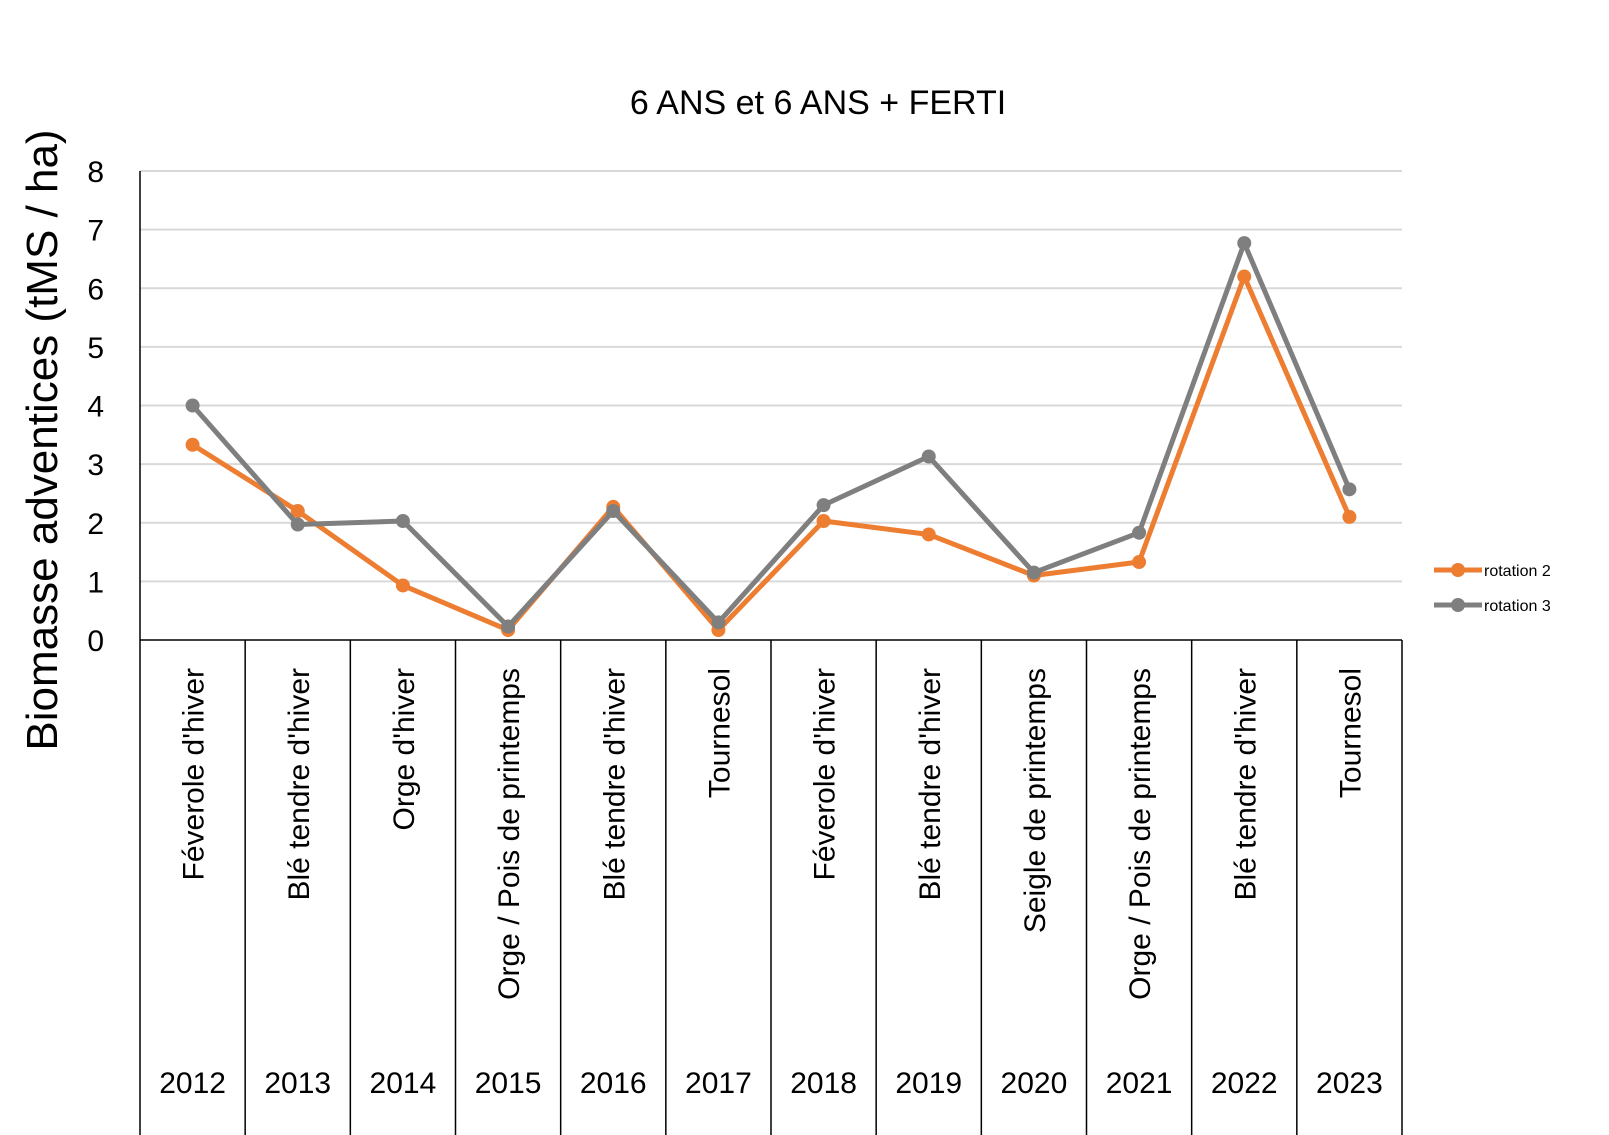 The width and height of the screenshot is (1609, 1135). What do you see at coordinates (95, 465) in the screenshot?
I see `y-tick-label: 3` at bounding box center [95, 465].